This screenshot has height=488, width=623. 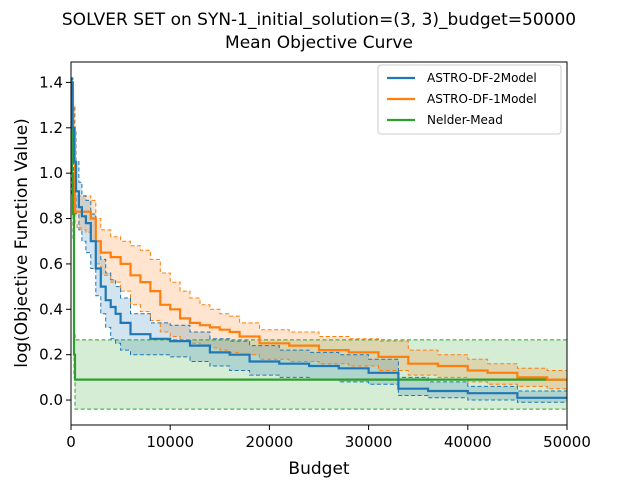 What do you see at coordinates (369, 442) in the screenshot?
I see `x-tick-label: 30000` at bounding box center [369, 442].